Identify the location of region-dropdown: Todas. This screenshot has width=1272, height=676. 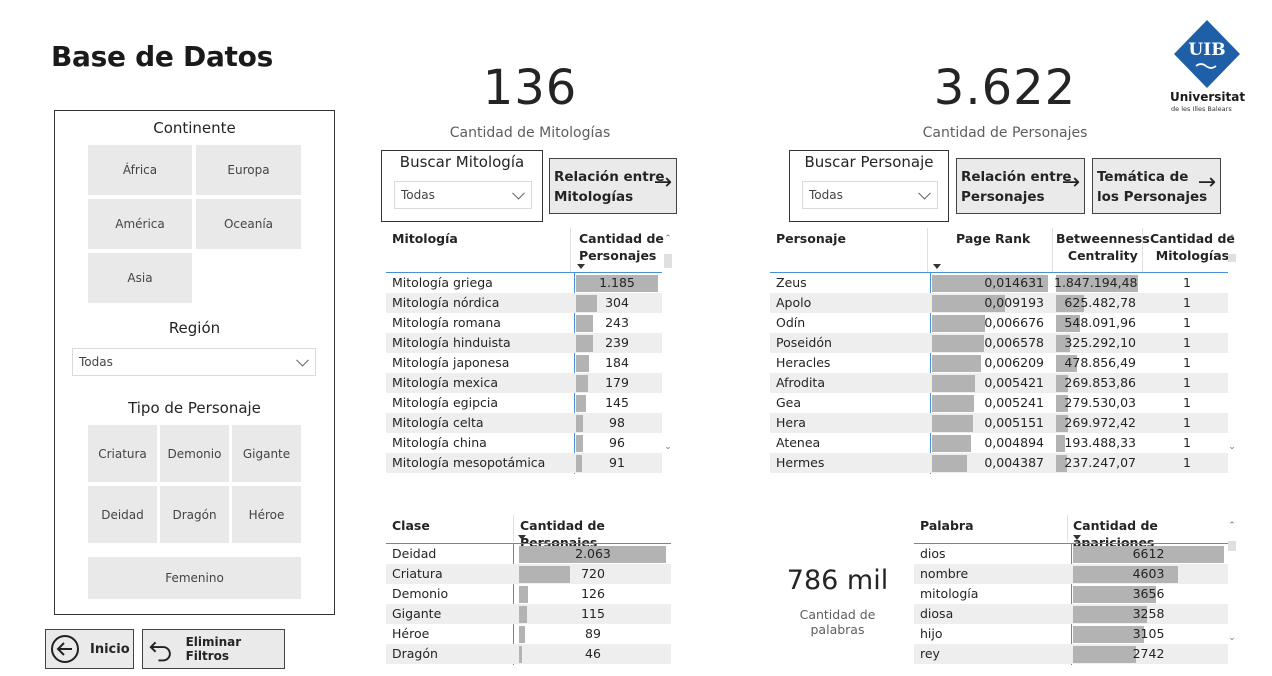
(194, 362).